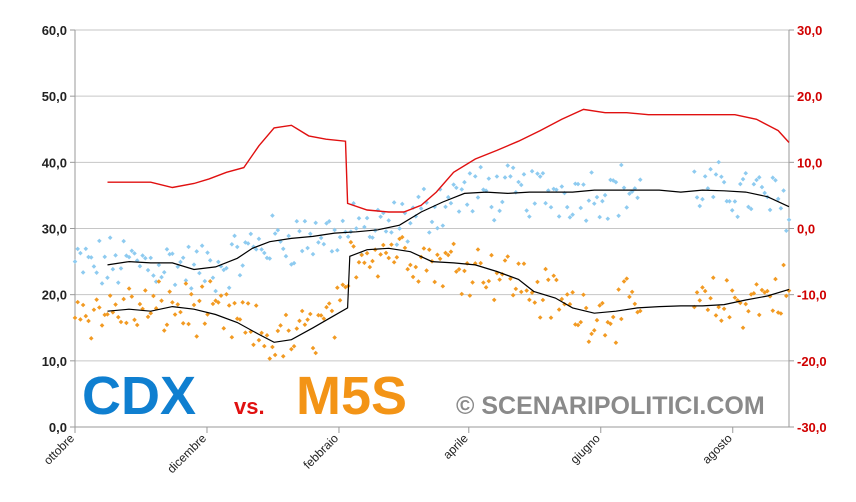 Image resolution: width=856 pixels, height=502 pixels. Describe the element at coordinates (812, 295) in the screenshot. I see `right-tick-label: -10,0` at that location.